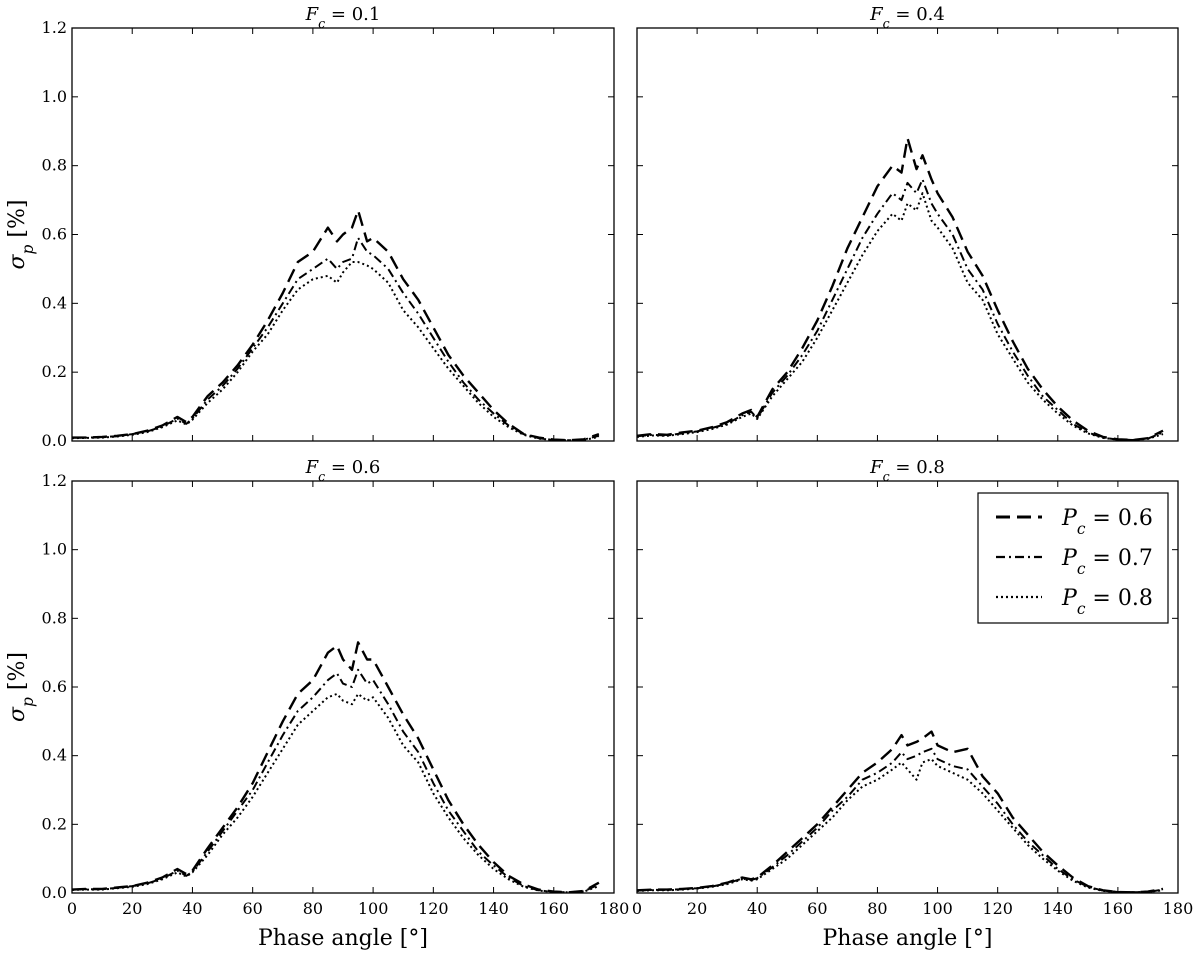  Describe the element at coordinates (1107, 602) in the screenshot. I see `legend-label: Pc = 0.8` at that location.